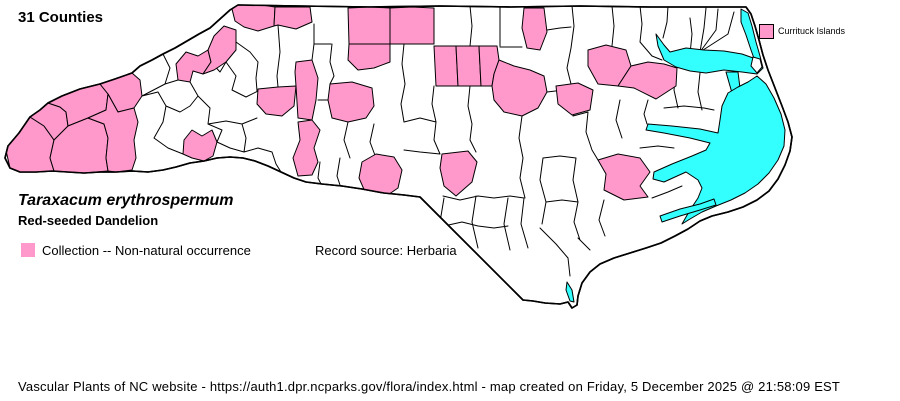 The image size is (900, 401). What do you see at coordinates (61, 17) in the screenshot?
I see `county-count-title: 31 Counties` at bounding box center [61, 17].